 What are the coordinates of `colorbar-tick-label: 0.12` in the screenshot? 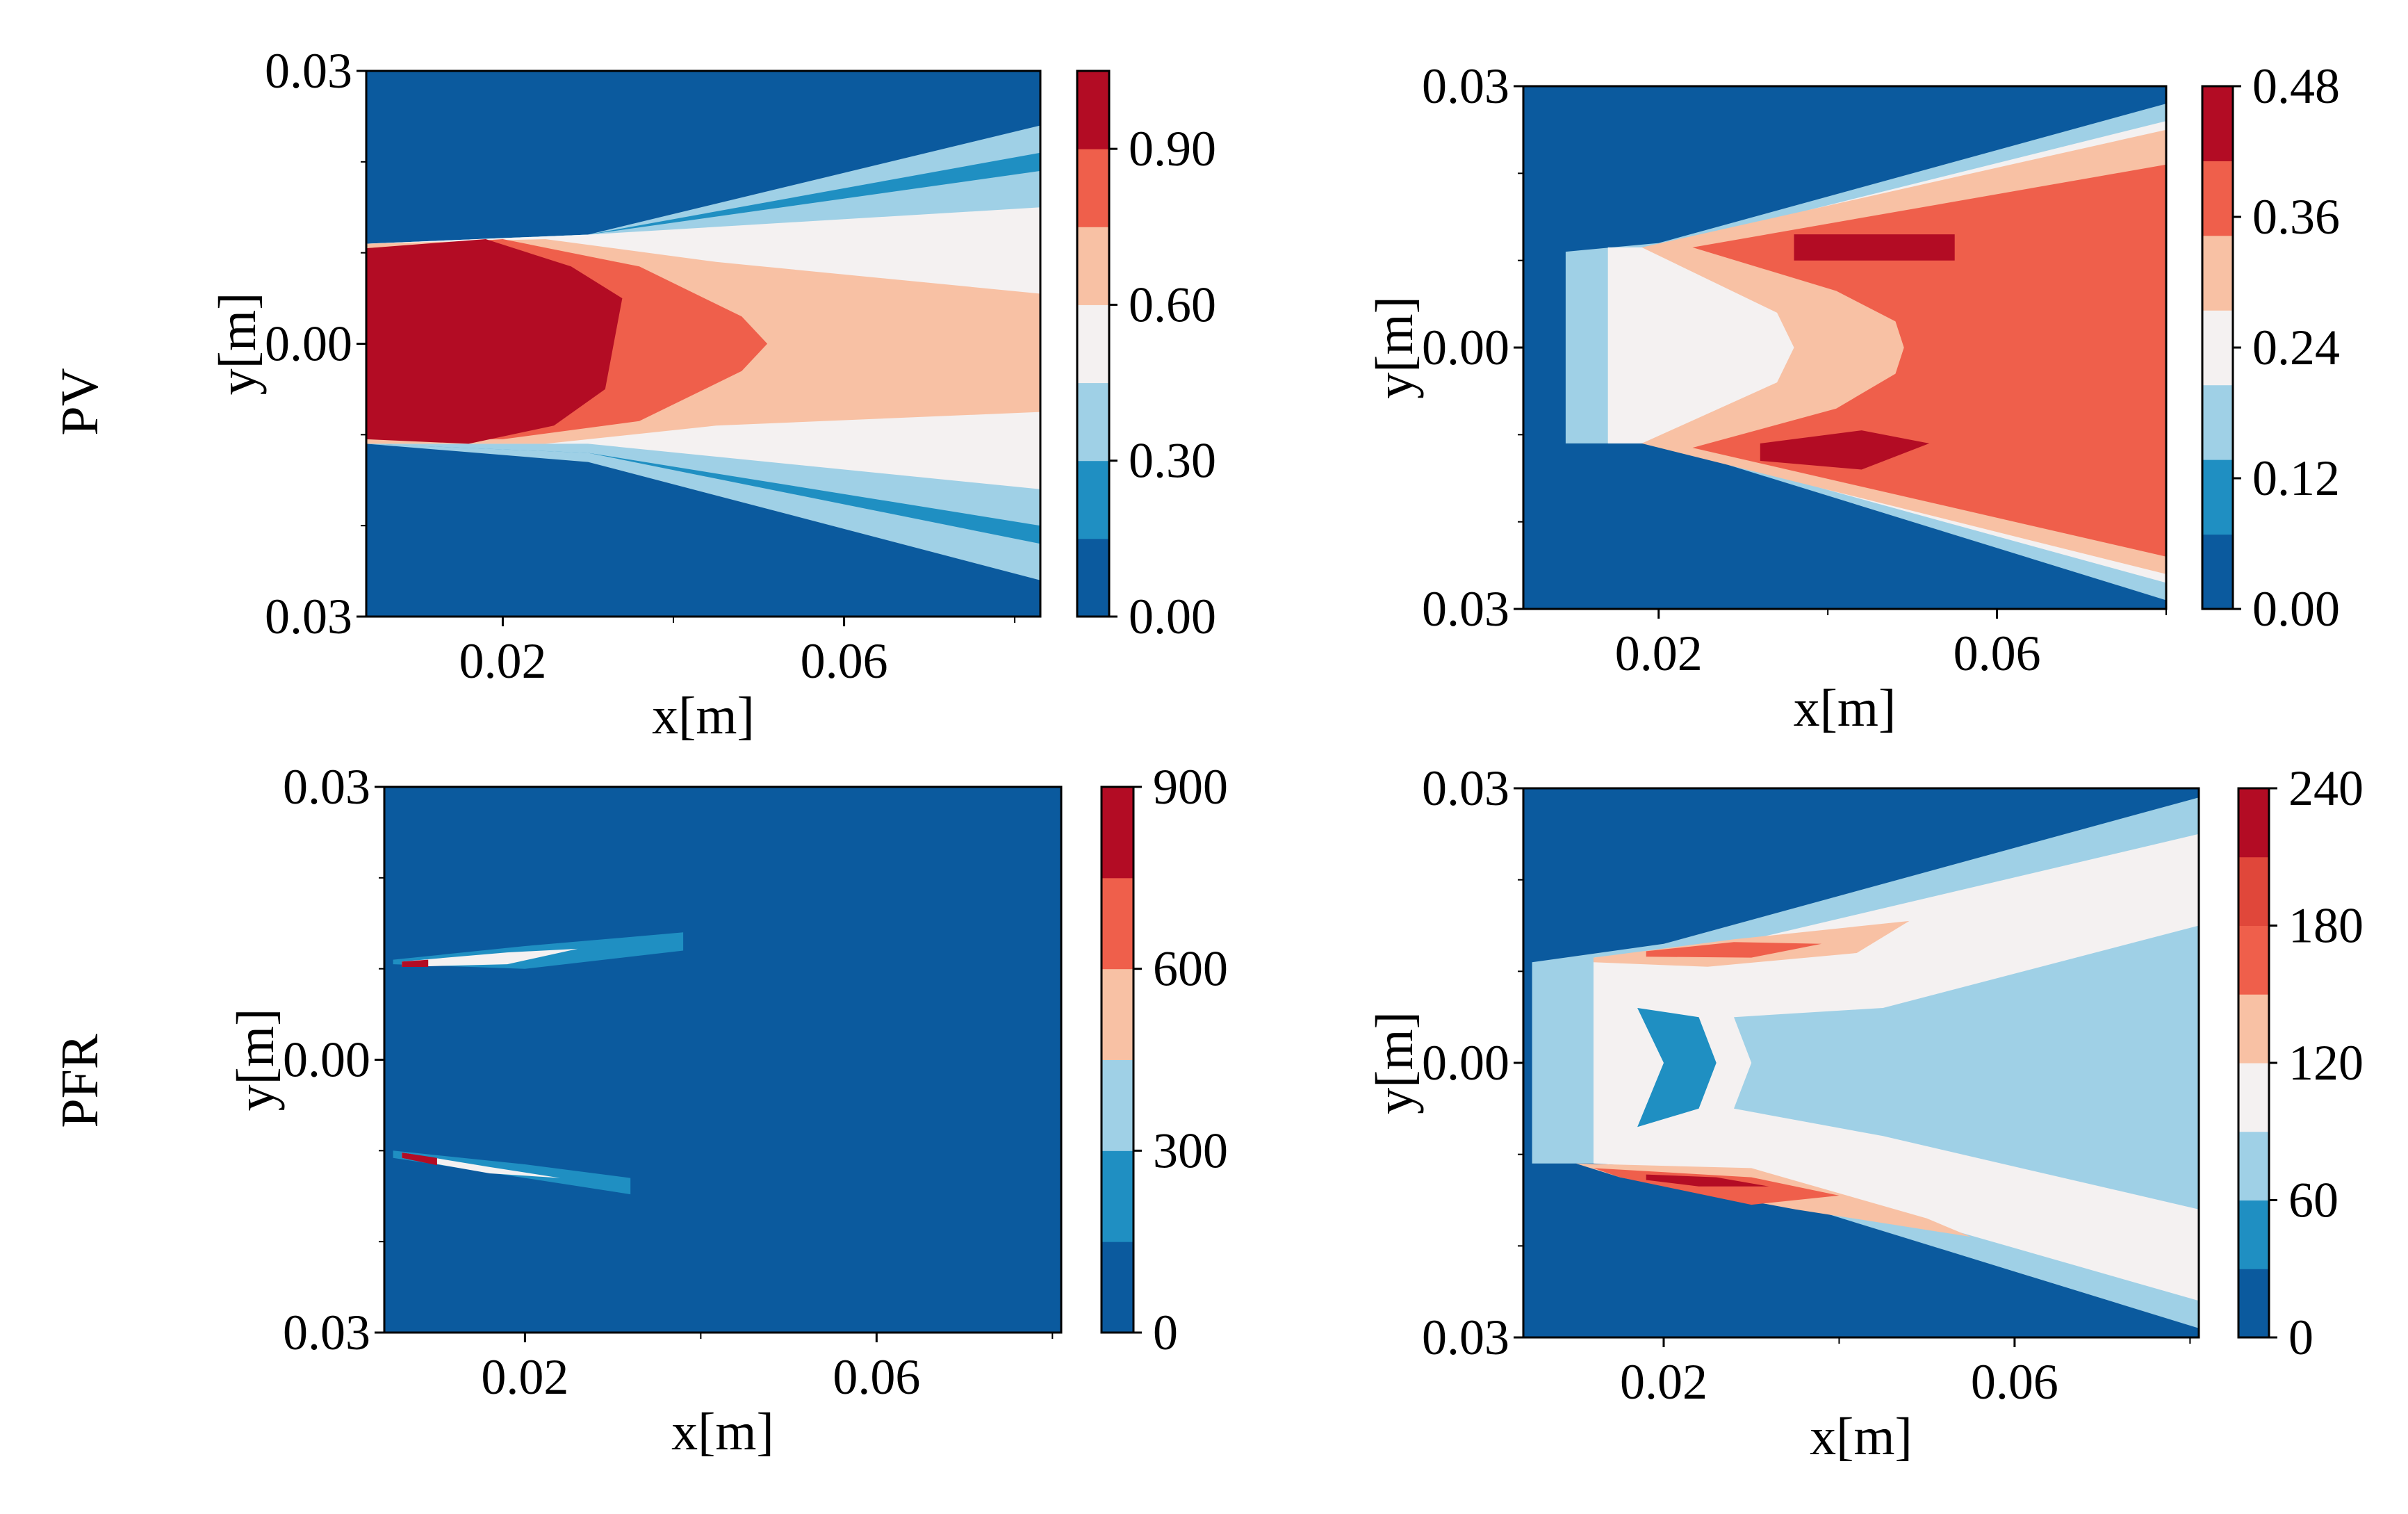 It's located at (2296, 478).